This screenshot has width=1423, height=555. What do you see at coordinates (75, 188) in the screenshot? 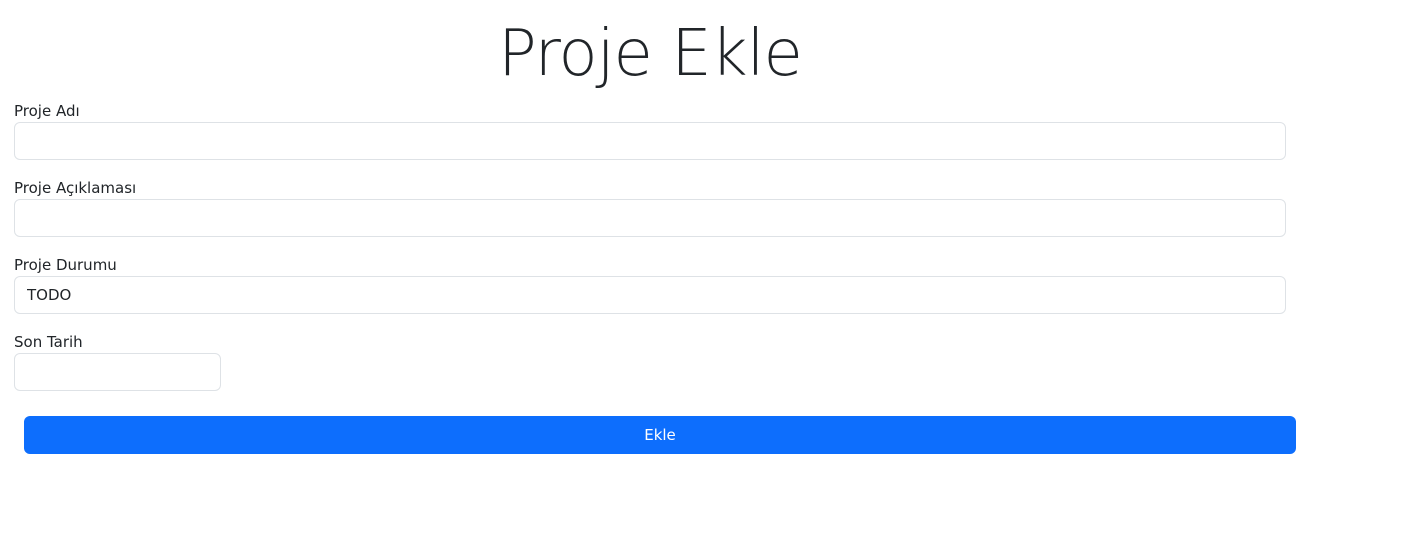
I see `project-description-label: Proje Açıklaması` at bounding box center [75, 188].